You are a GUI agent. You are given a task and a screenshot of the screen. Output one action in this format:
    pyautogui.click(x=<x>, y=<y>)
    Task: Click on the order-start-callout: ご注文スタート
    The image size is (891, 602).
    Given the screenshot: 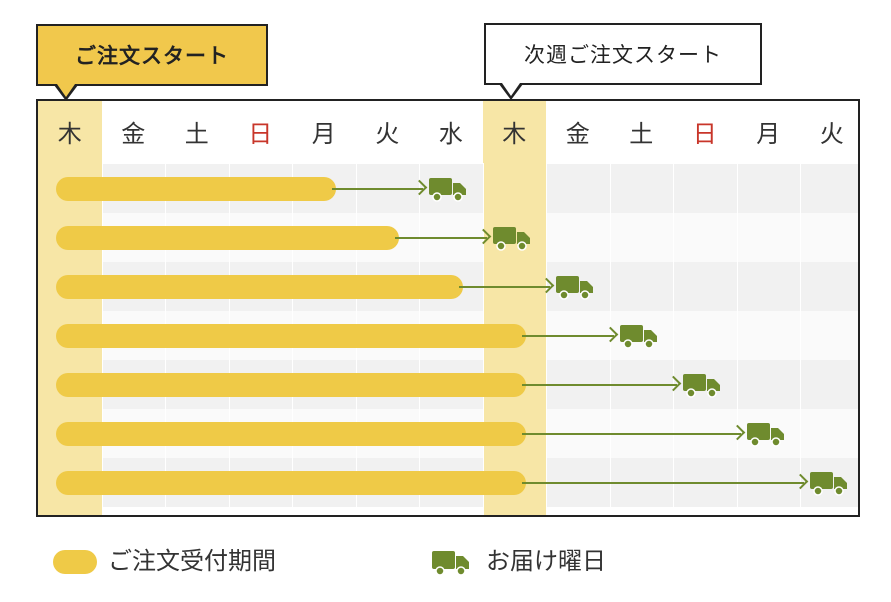 What is the action you would take?
    pyautogui.click(x=152, y=55)
    